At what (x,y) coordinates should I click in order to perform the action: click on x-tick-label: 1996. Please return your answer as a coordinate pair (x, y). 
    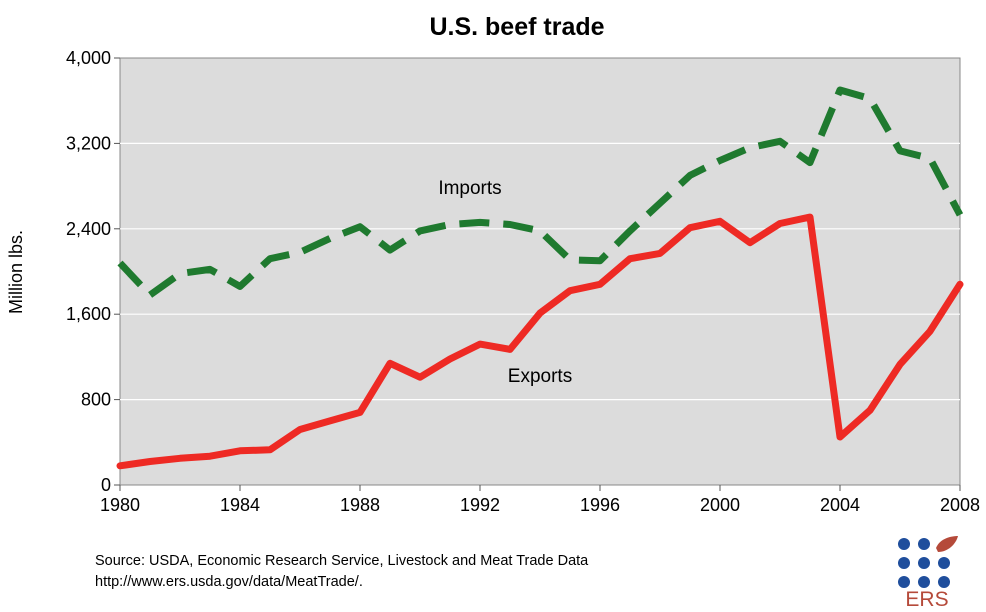
    Looking at the image, I should click on (600, 505).